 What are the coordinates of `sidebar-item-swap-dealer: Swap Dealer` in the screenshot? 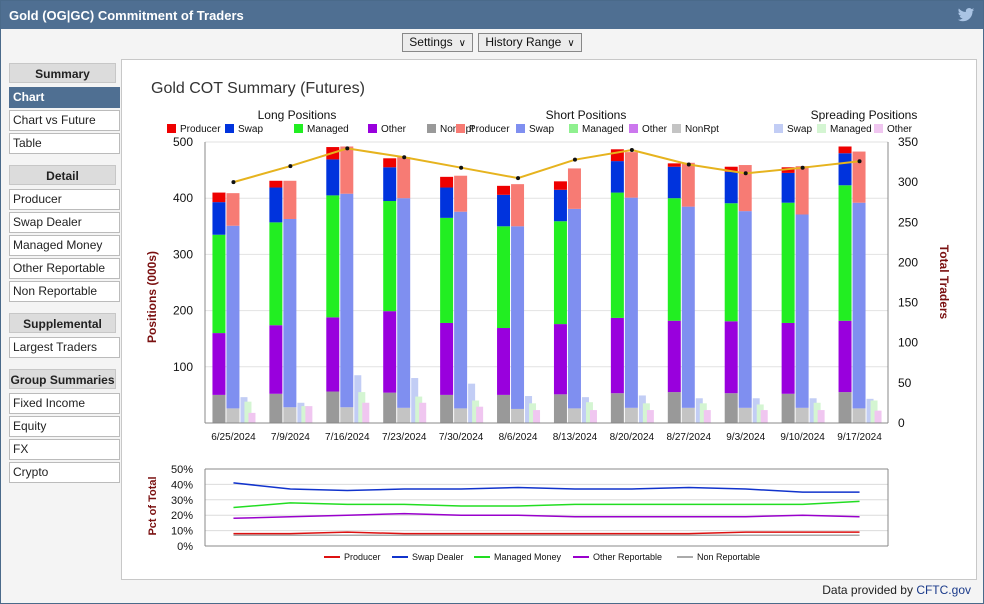 It's located at (64, 222).